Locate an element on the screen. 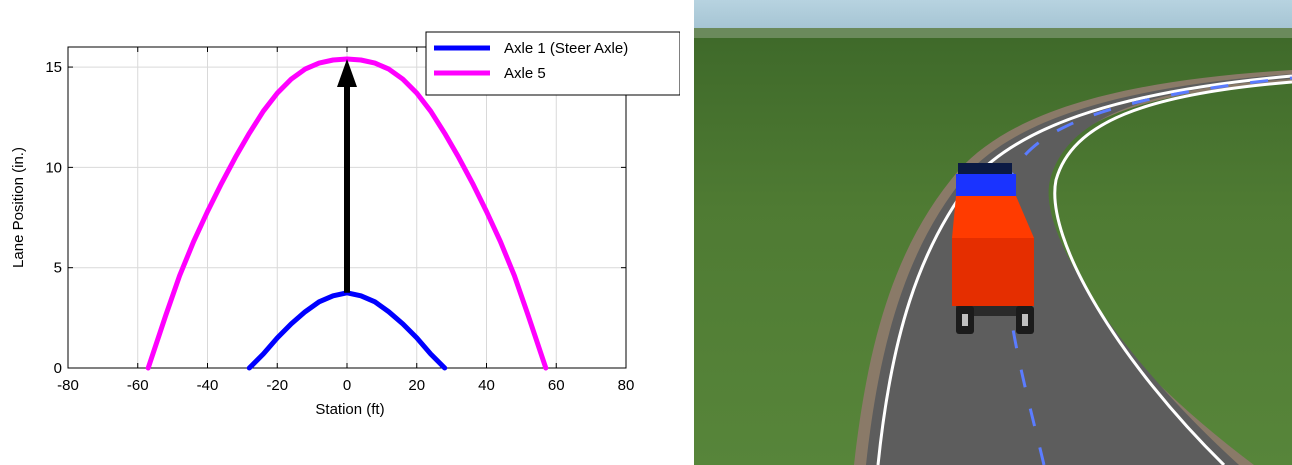  x-tick-label: 0 is located at coordinates (347, 385).